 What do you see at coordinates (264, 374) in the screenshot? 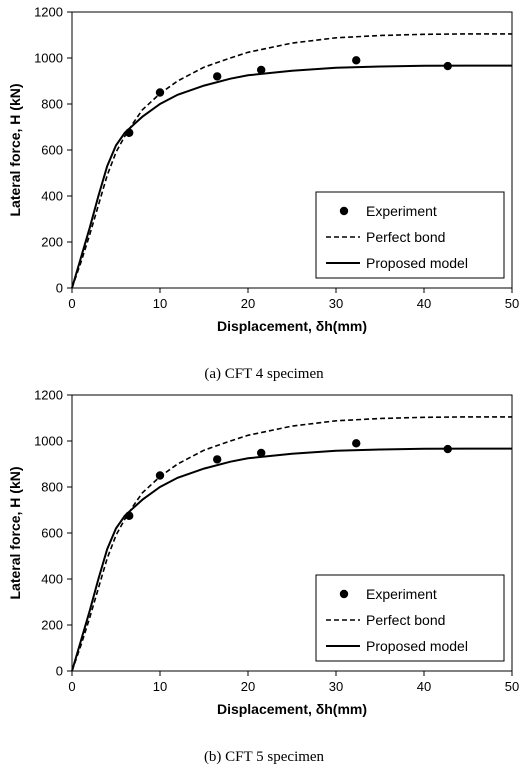
I see `figure-caption: (a) CFT 4 specimen` at bounding box center [264, 374].